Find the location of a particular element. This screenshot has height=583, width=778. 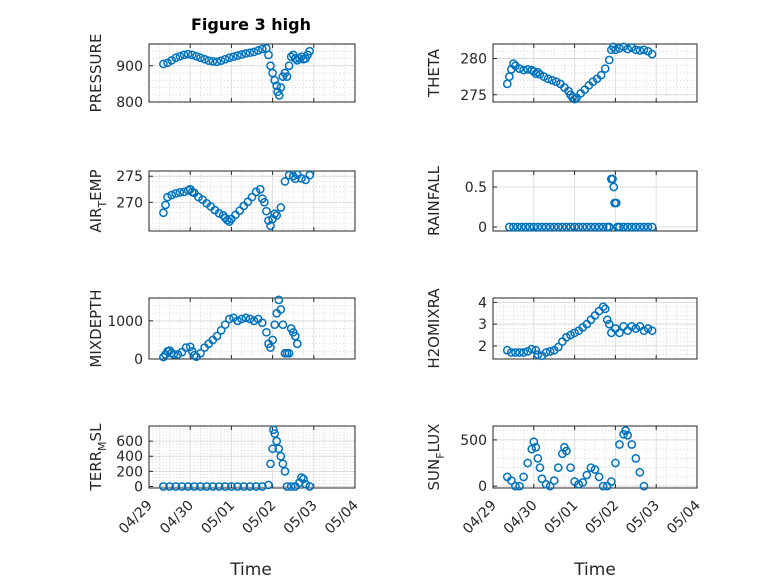

x-tick-label: 04/29 is located at coordinates (480, 518).